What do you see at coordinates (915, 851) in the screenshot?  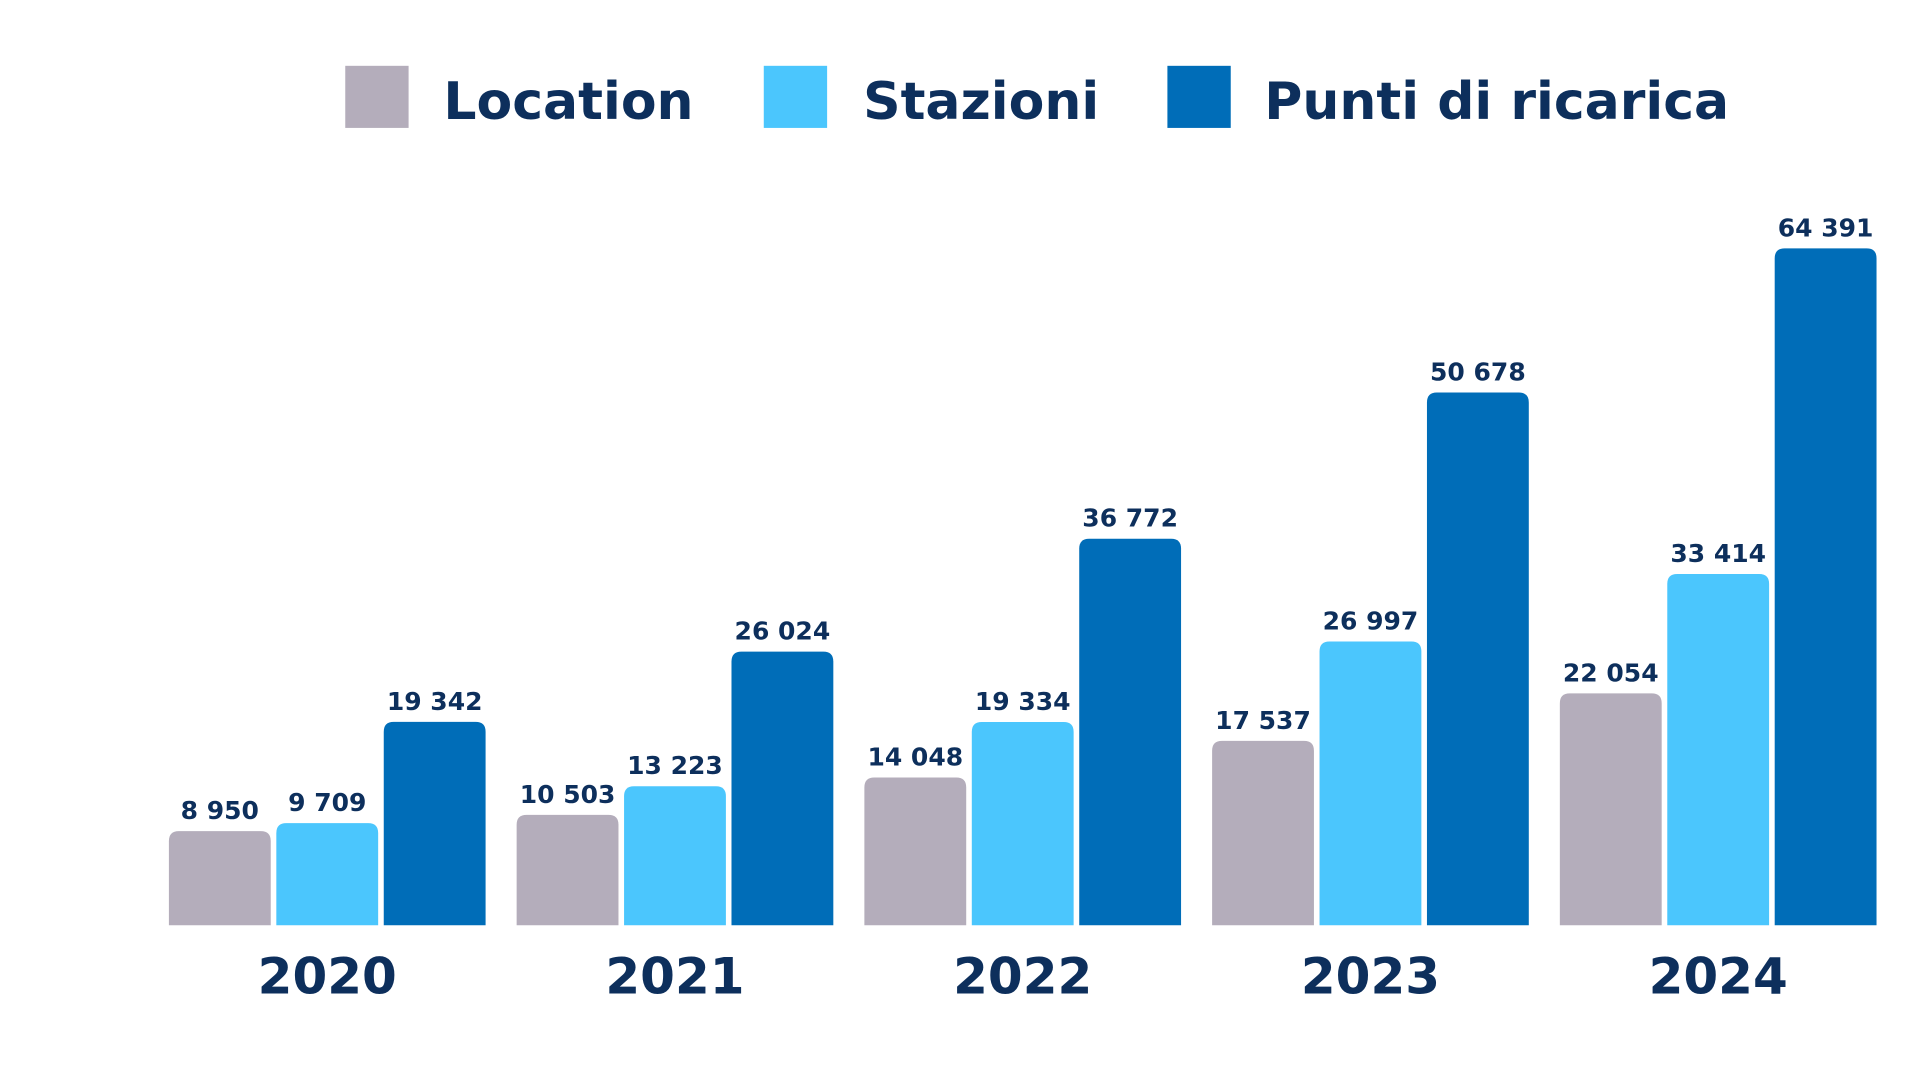 I see `bar-location-2022` at bounding box center [915, 851].